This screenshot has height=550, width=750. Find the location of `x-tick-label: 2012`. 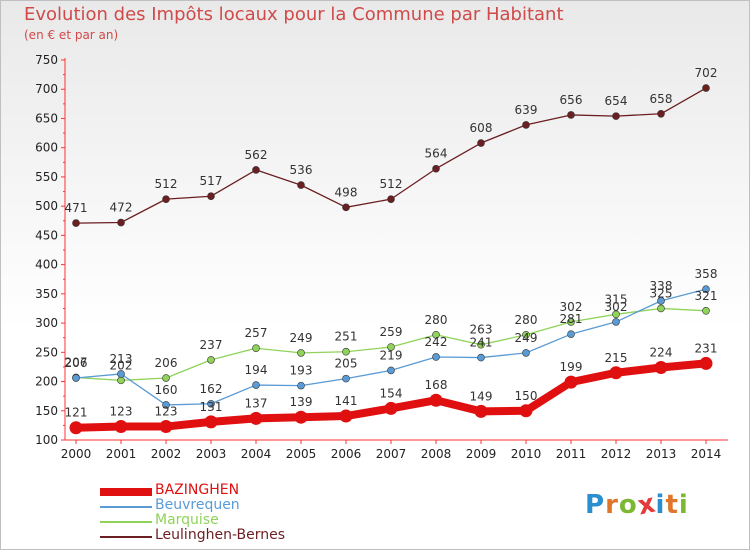

x-tick-label: 2012 is located at coordinates (616, 454).